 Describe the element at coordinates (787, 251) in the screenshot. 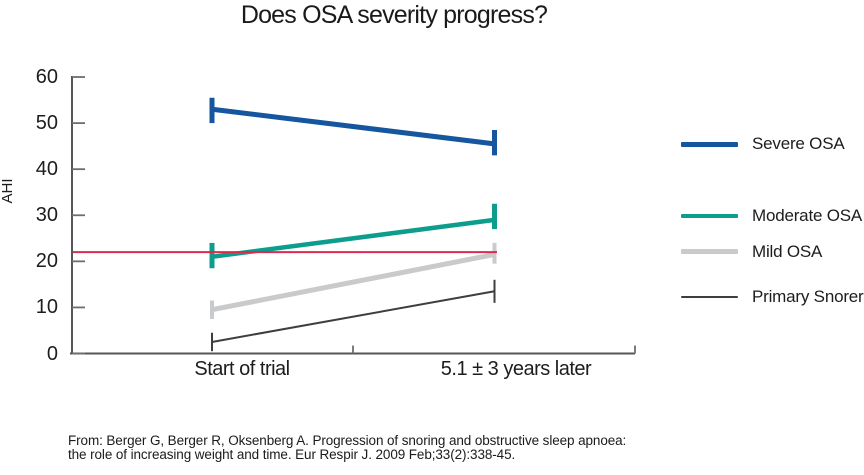

I see `legend-label-mild-osa: Mild OSA` at that location.